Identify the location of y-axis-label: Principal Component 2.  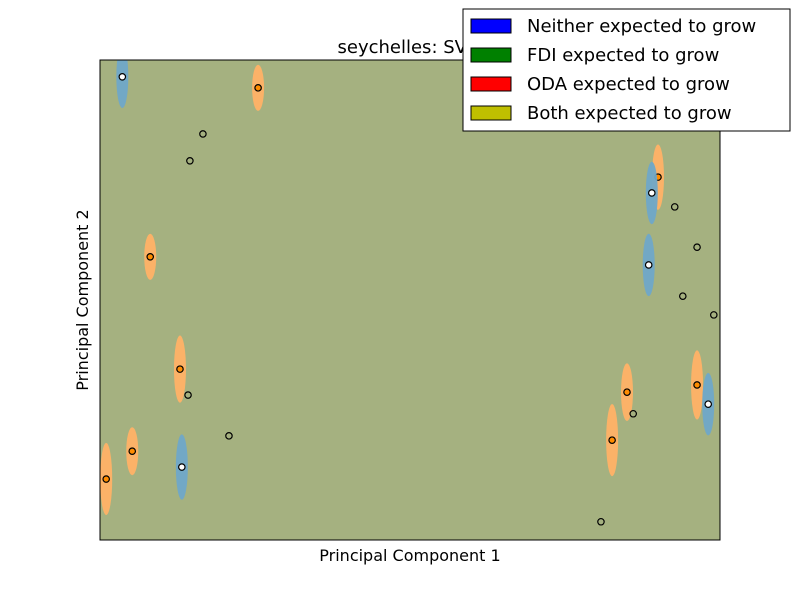
(82, 299).